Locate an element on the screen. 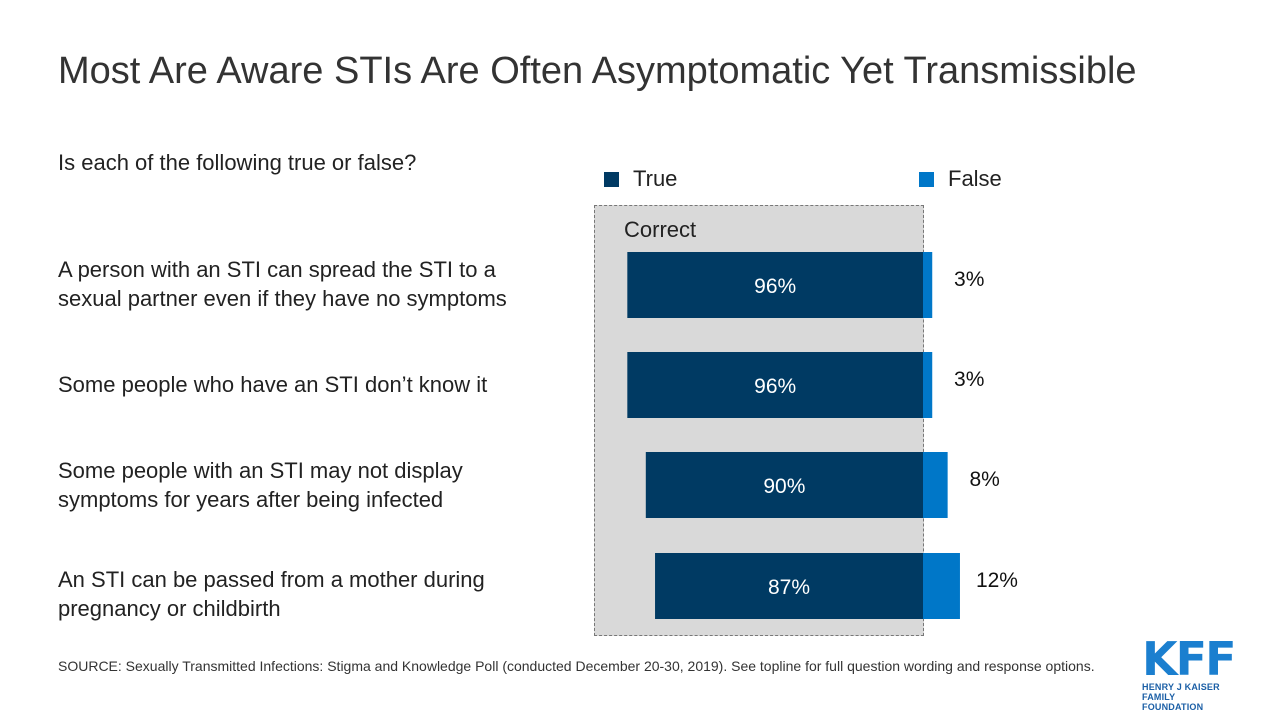 The image size is (1280, 720). legend-label-true: True is located at coordinates (655, 178).